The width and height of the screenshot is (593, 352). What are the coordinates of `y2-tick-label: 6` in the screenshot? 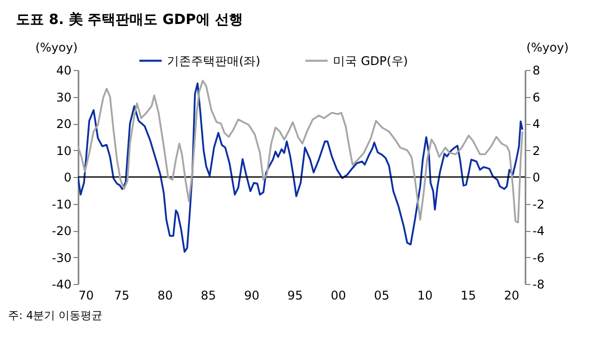 It's located at (536, 97).